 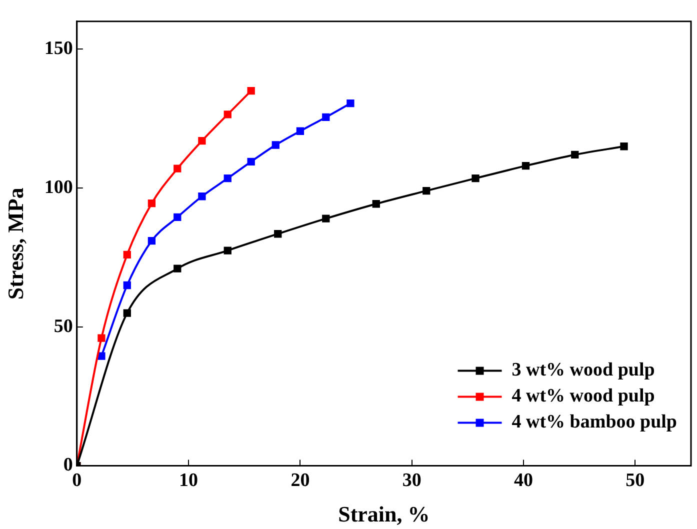 What do you see at coordinates (188, 481) in the screenshot?
I see `x-tick-label: 10` at bounding box center [188, 481].